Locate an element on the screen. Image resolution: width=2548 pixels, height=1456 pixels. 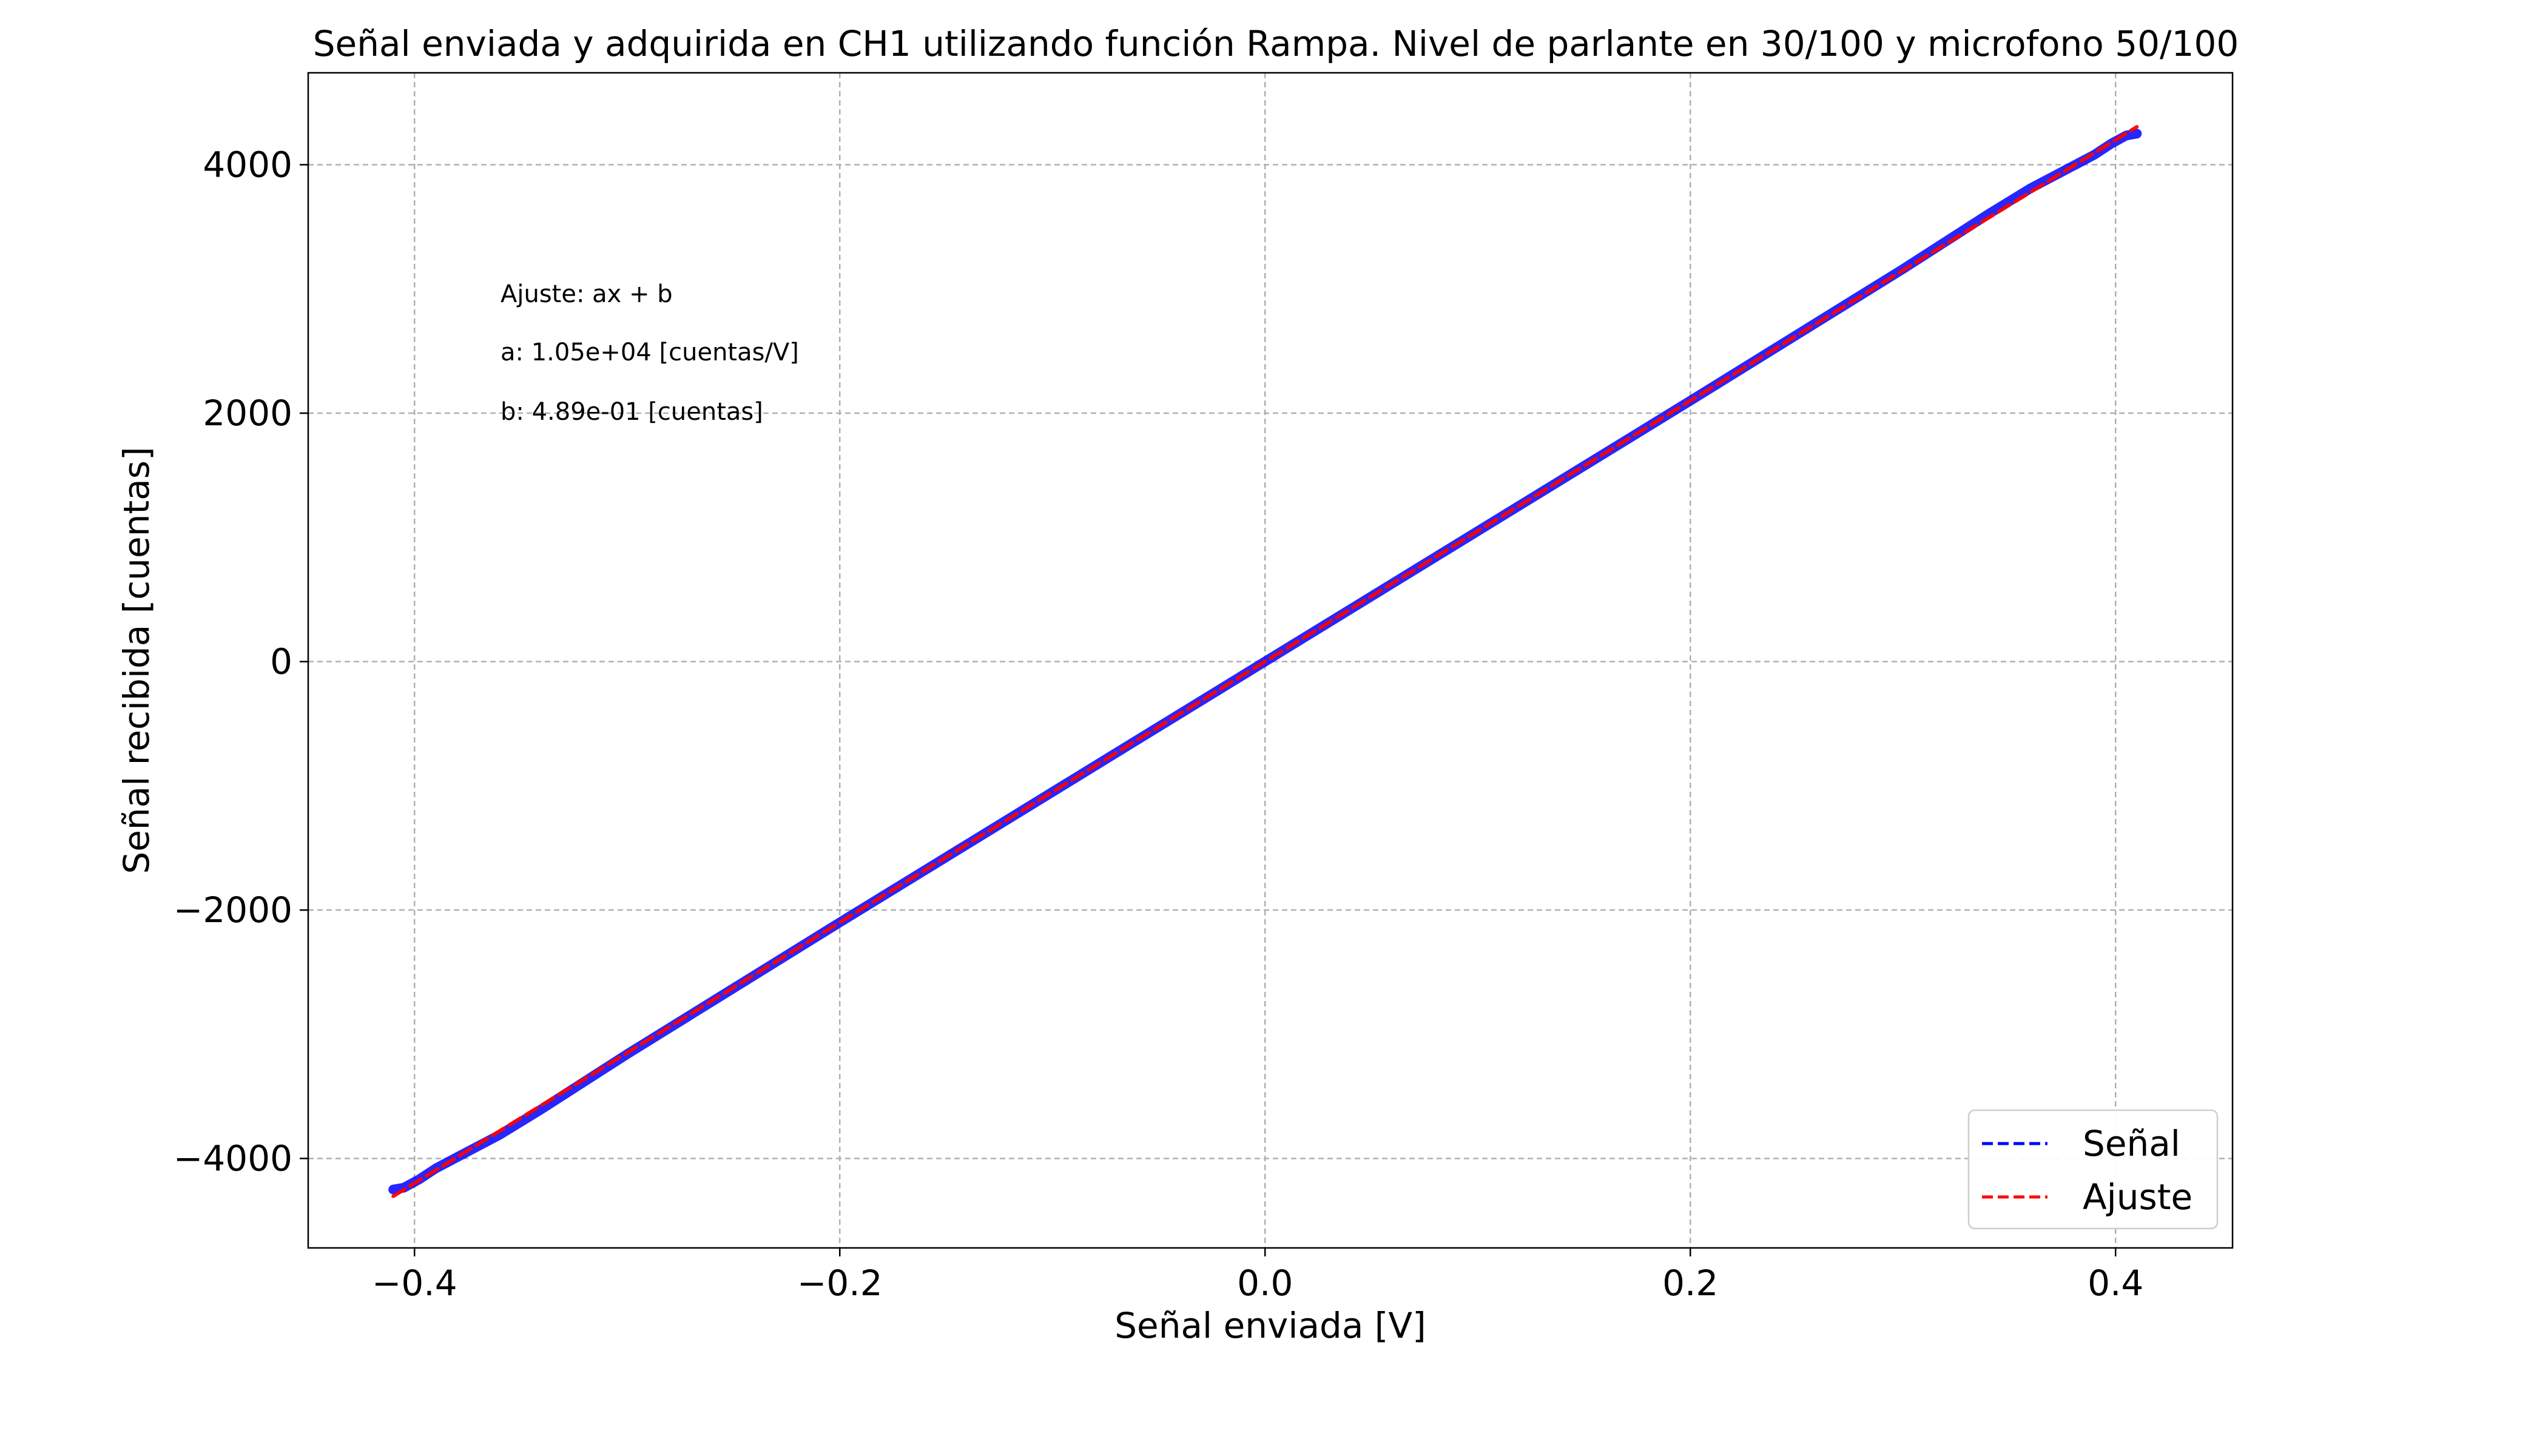
legend-label: Ajuste is located at coordinates (2137, 1197).